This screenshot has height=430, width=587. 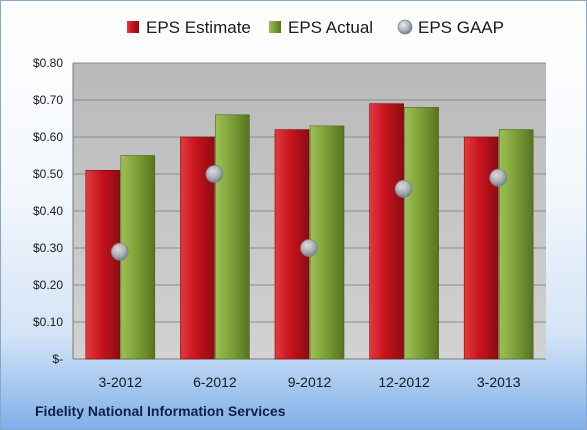 What do you see at coordinates (48, 322) in the screenshot?
I see `y-tick-label: $0.10` at bounding box center [48, 322].